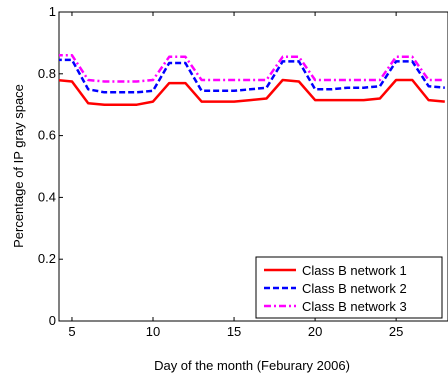  Describe the element at coordinates (71, 331) in the screenshot. I see `x-tick-label: 5` at that location.